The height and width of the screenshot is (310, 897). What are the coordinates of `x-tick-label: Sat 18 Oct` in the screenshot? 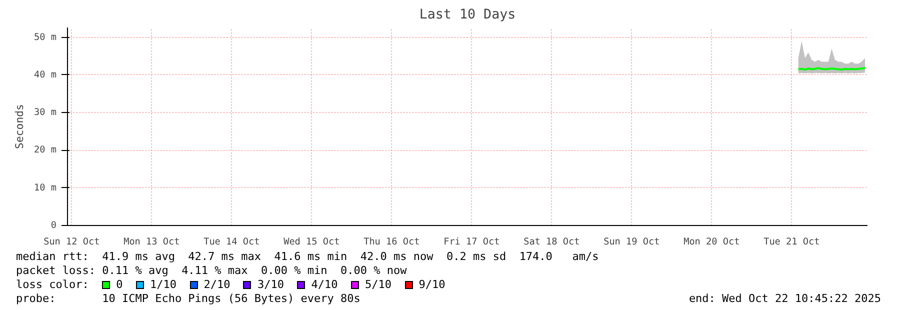 It's located at (552, 242).